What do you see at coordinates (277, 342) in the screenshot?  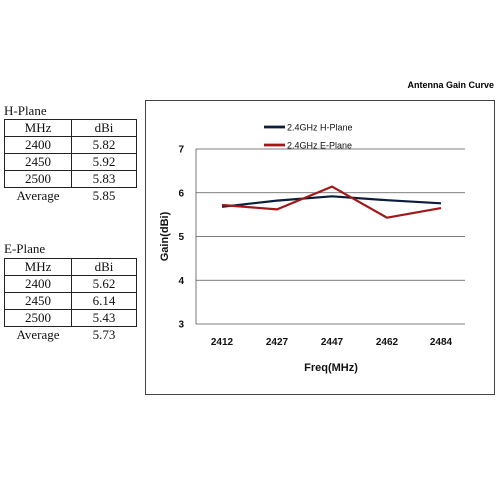 I see `x-tick-label: 2427` at bounding box center [277, 342].